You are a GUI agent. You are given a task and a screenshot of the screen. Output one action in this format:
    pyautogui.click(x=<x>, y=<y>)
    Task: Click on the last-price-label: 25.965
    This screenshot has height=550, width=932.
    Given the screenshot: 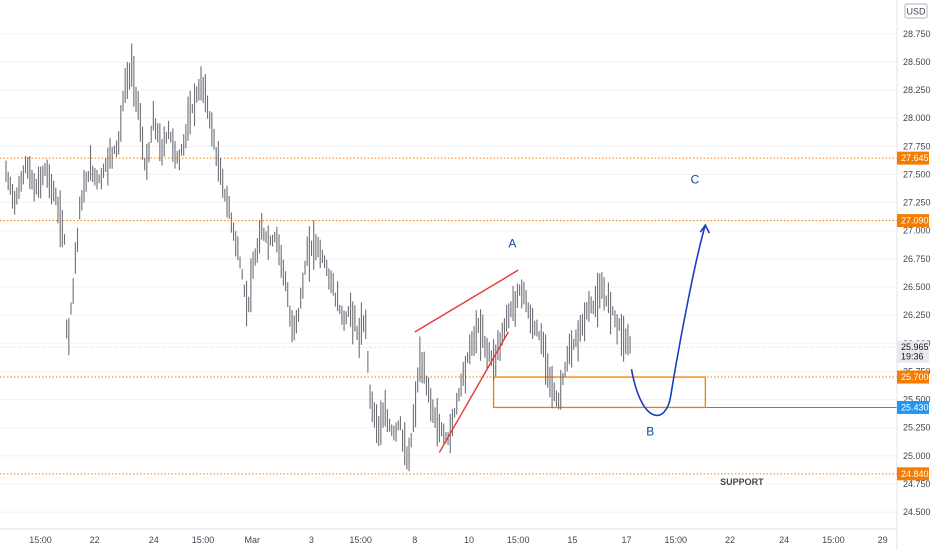 What is the action you would take?
    pyautogui.click(x=915, y=347)
    